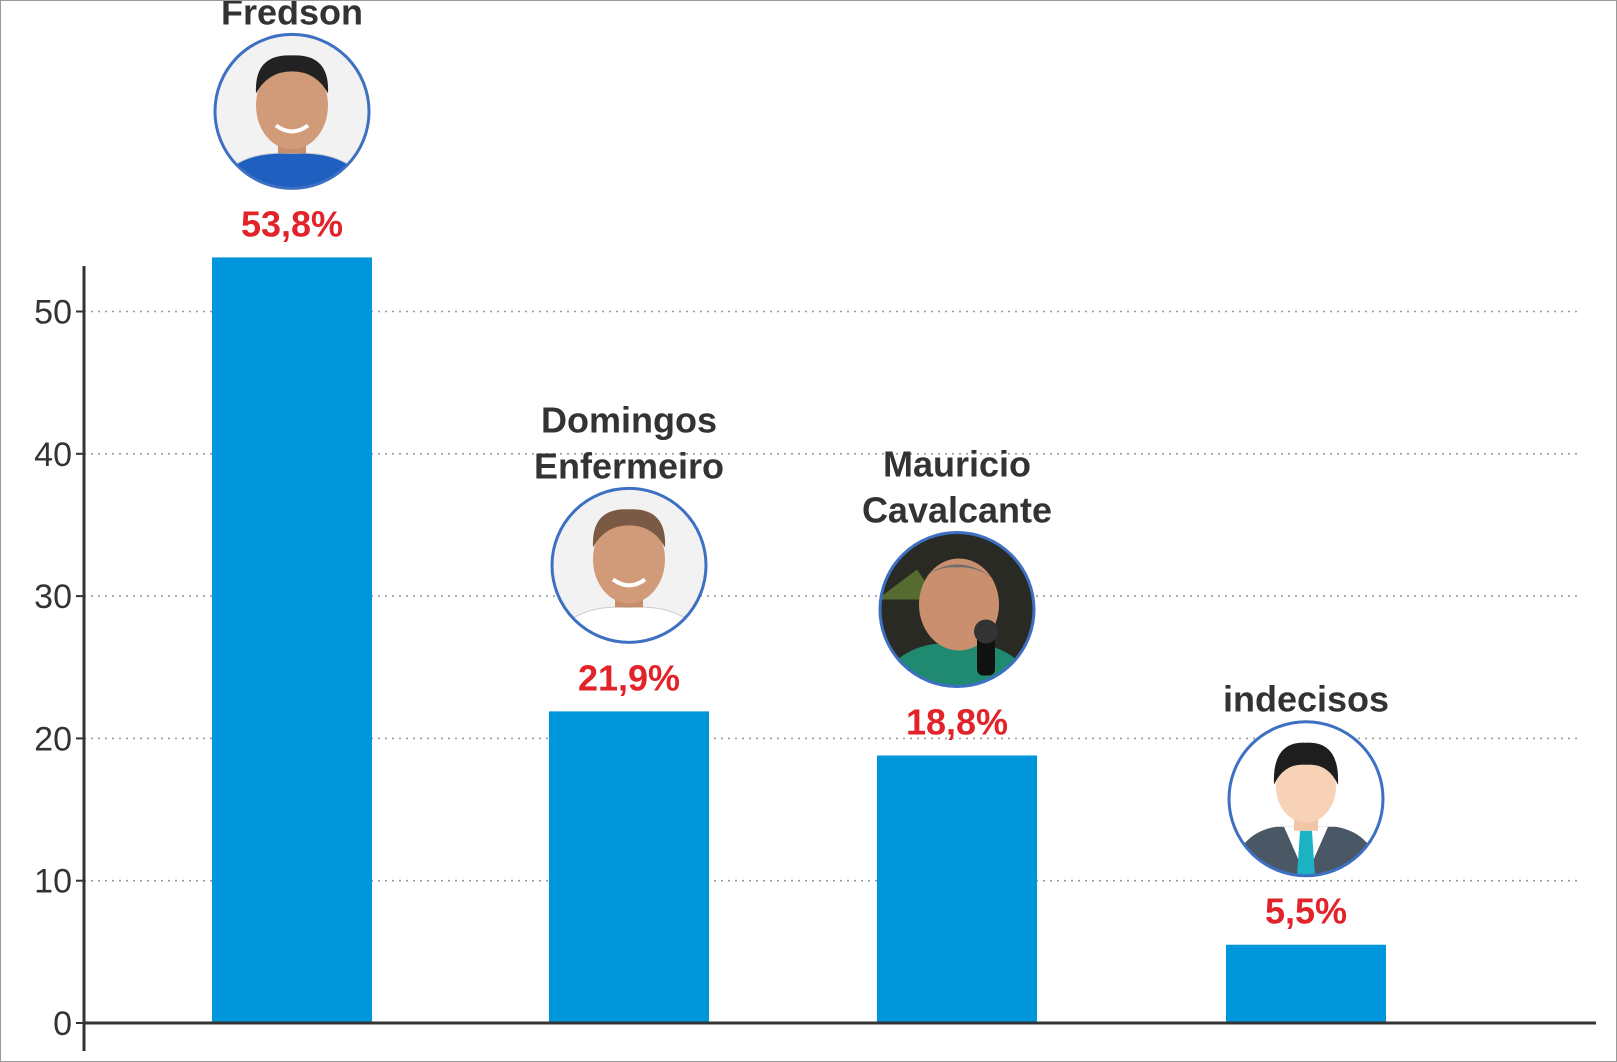 The height and width of the screenshot is (1062, 1617). I want to click on y-tick-label: 40, so click(53, 455).